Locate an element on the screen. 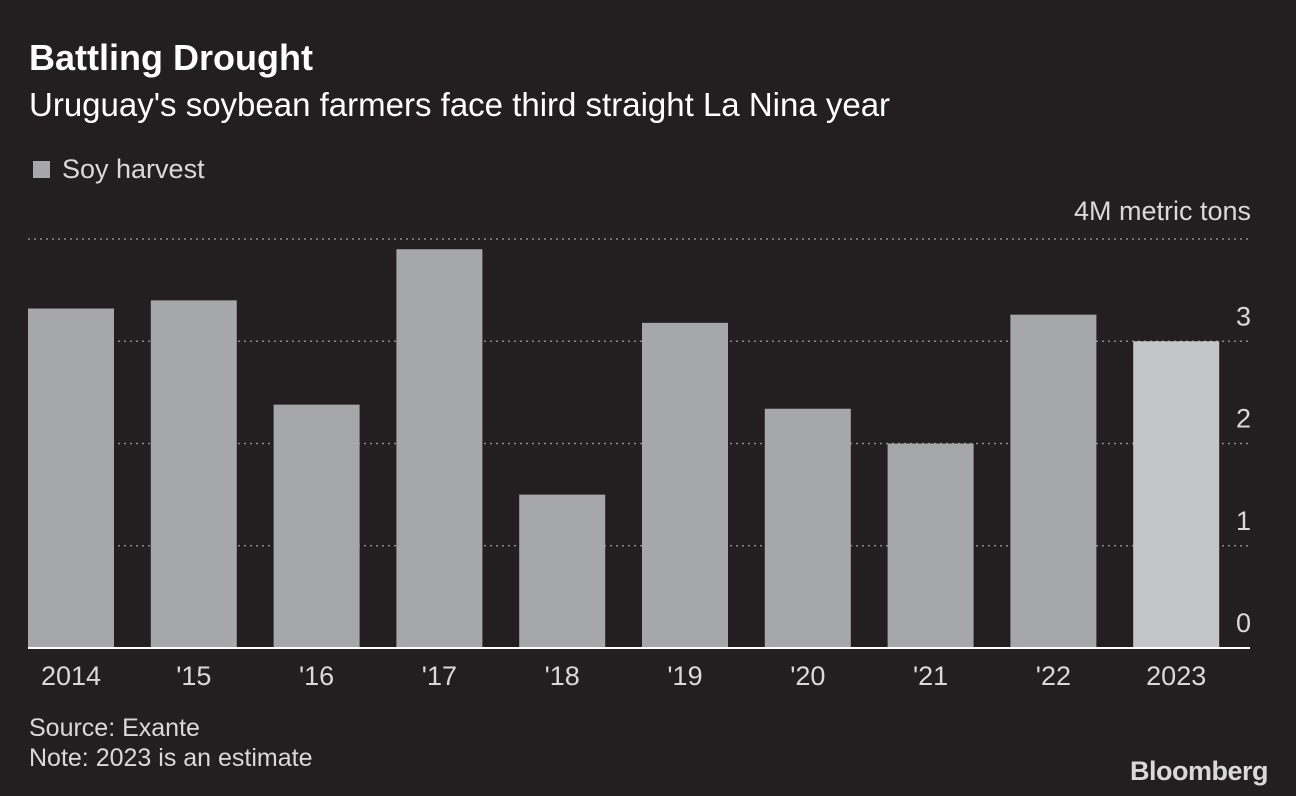  chart-title: Battling Drought is located at coordinates (171, 57).